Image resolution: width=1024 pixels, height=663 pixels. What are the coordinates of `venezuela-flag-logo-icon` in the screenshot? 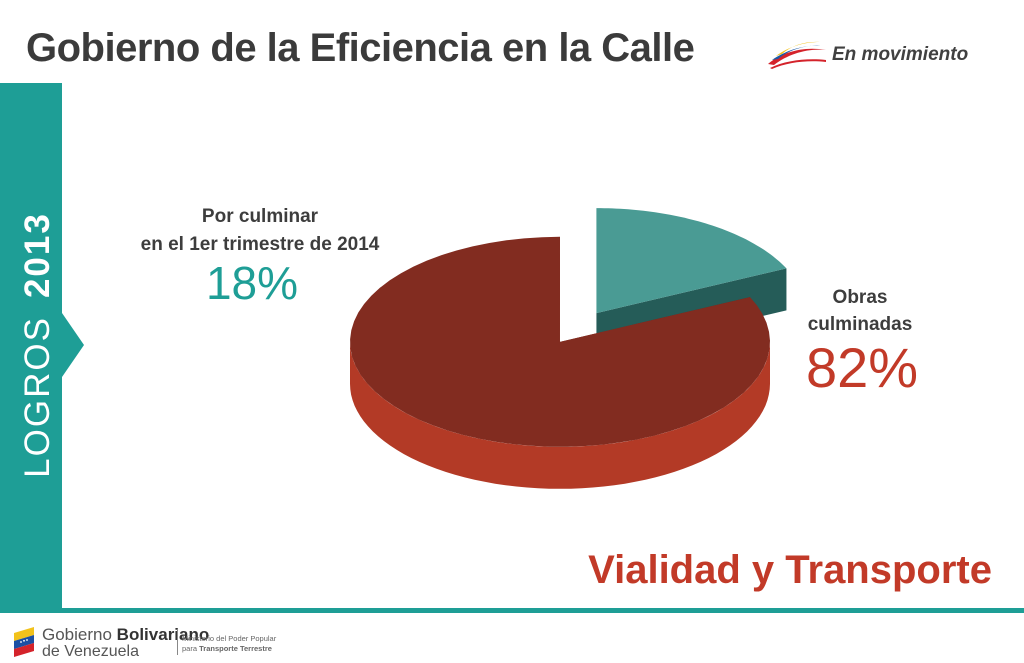 It's located at (24, 642).